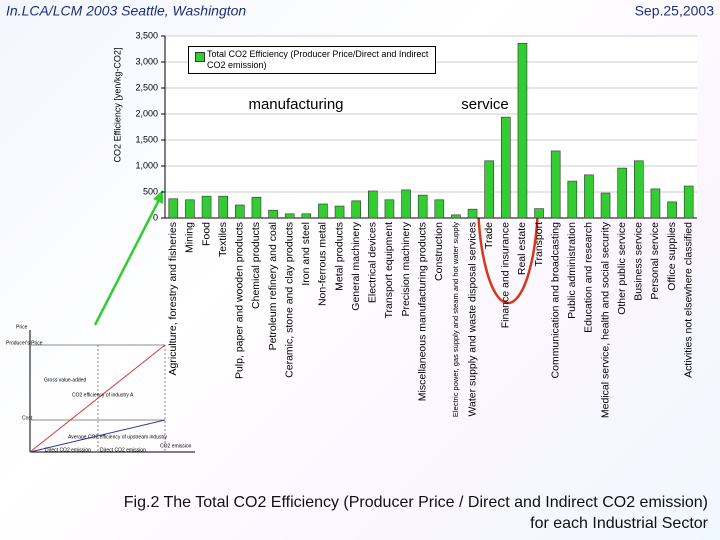  Describe the element at coordinates (472, 319) in the screenshot. I see `x-tick-label: Water supply and waste disposal services` at that location.